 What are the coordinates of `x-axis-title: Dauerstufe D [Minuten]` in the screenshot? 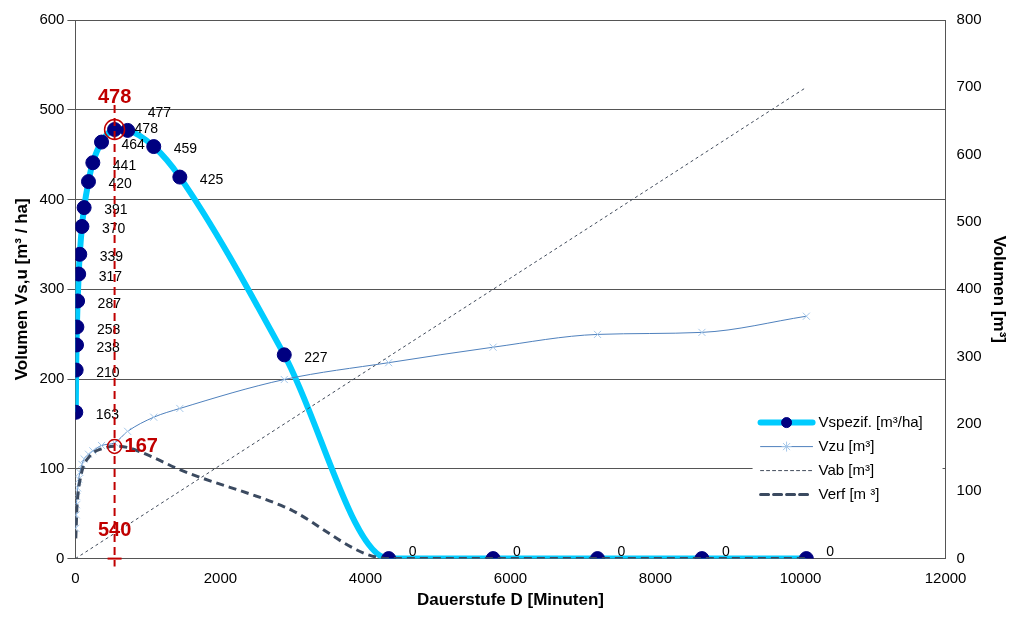 It's located at (510, 600).